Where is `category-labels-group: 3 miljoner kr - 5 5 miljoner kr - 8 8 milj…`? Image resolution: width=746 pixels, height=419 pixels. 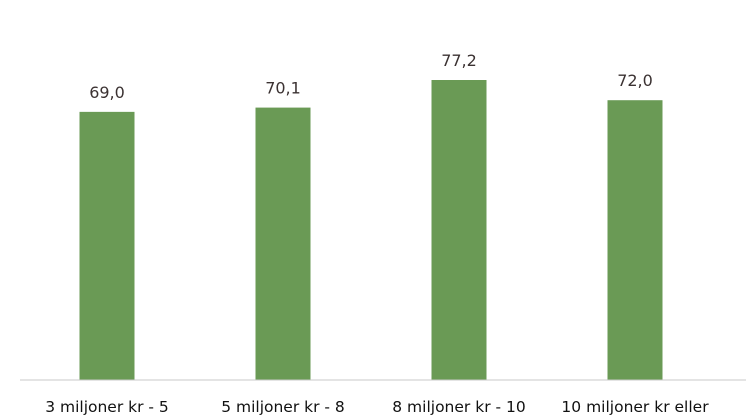 category-labels-group: 3 miljoner kr - 5 5 miljoner kr - 8 8 milj… is located at coordinates (377, 407).